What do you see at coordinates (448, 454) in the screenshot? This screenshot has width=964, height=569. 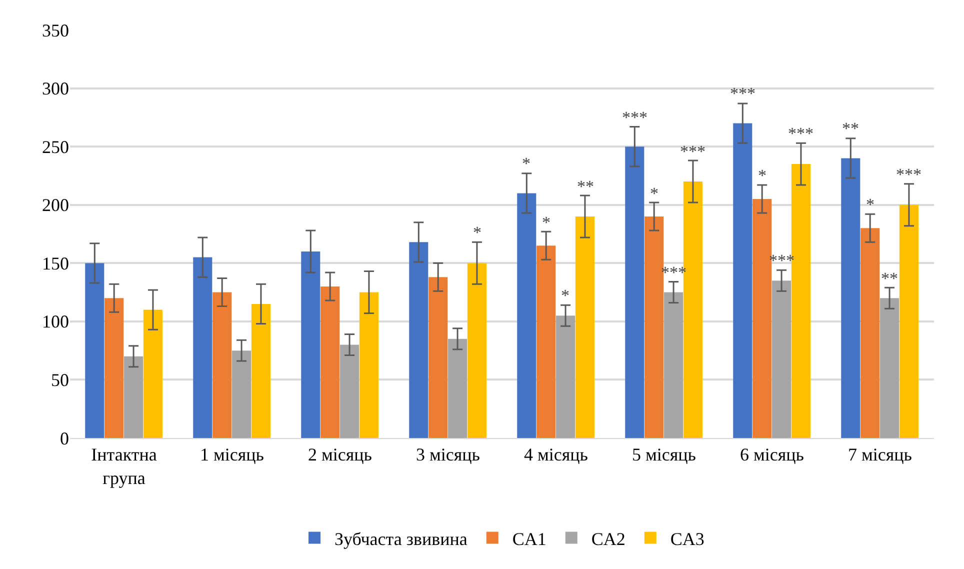 I see `x-tick-label: 3 місяць` at bounding box center [448, 454].